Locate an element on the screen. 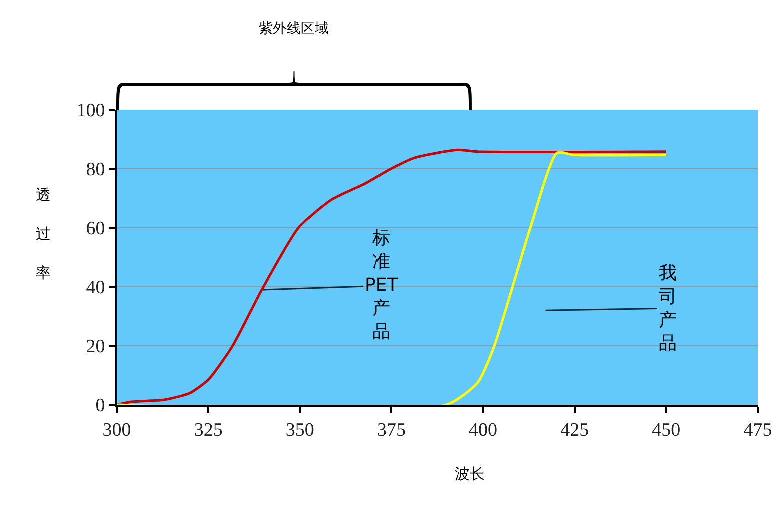 The height and width of the screenshot is (511, 784). y-tick-label: 80 is located at coordinates (96, 170).